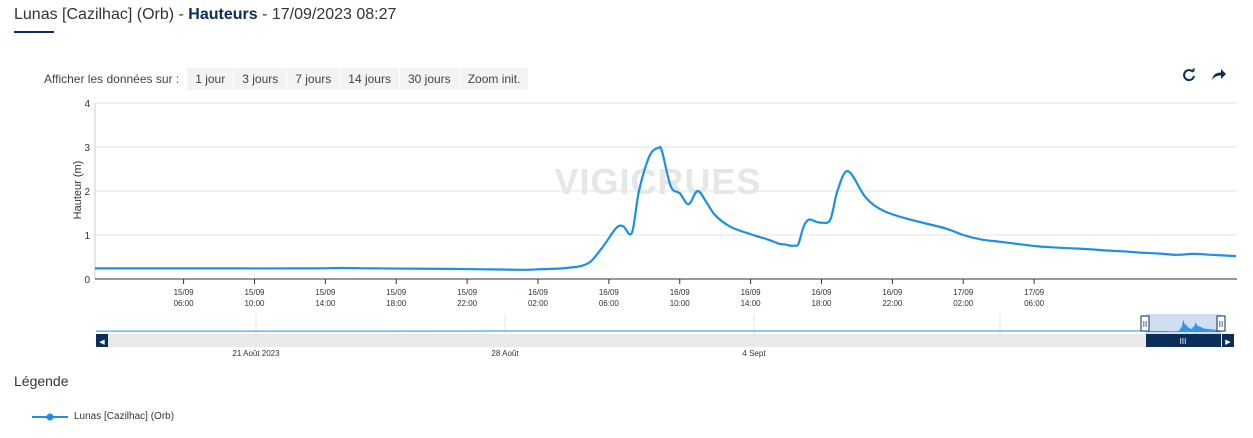 The height and width of the screenshot is (438, 1253). What do you see at coordinates (313, 79) in the screenshot?
I see `range-7-days-button: 7 jours` at bounding box center [313, 79].